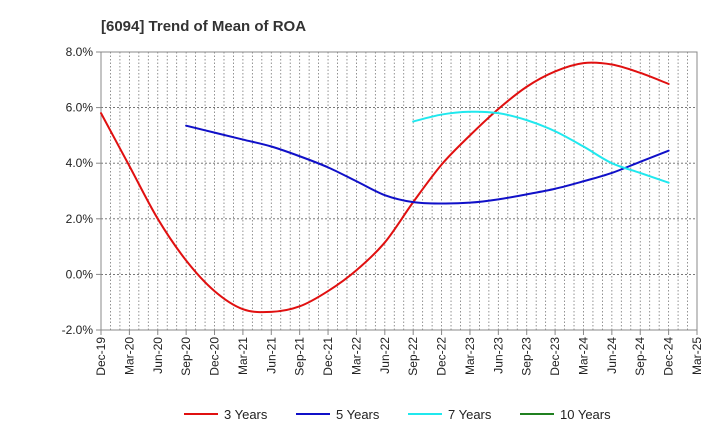 Image resolution: width=720 pixels, height=445 pixels. Describe the element at coordinates (81, 191) in the screenshot. I see `y-axis-ticks: -2.0% 0.0% 2.0% 4.0% 6.0% 8.0%` at that location.